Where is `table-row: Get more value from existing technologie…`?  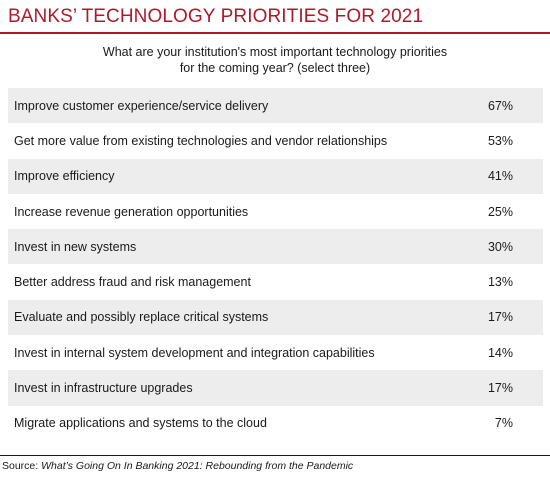
table-row: Get more value from existing technologie… is located at coordinates (275, 140).